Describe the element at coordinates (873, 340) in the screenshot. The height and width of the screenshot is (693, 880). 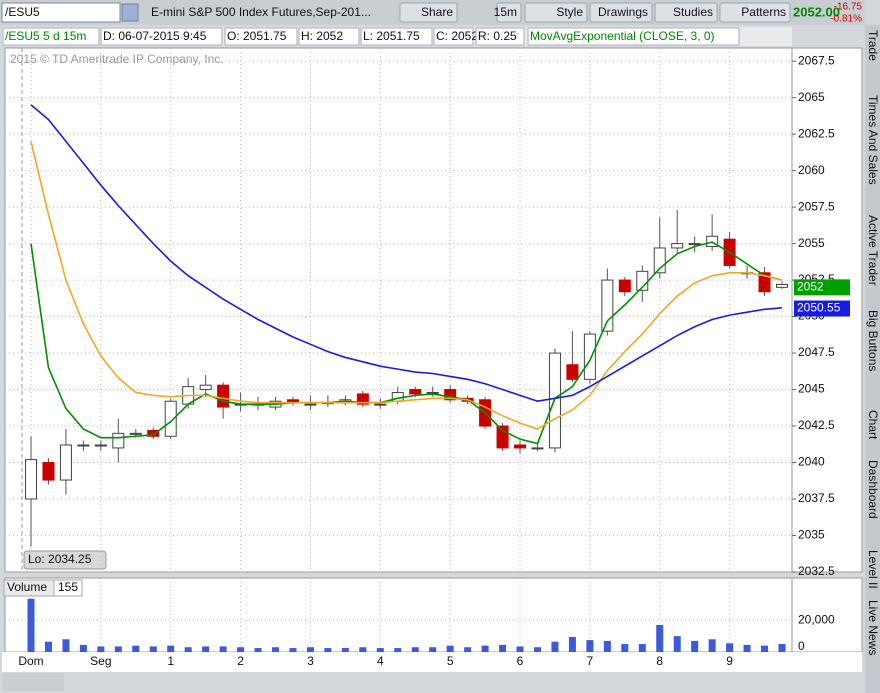
I see `side-tab: Big Buttons` at that location.